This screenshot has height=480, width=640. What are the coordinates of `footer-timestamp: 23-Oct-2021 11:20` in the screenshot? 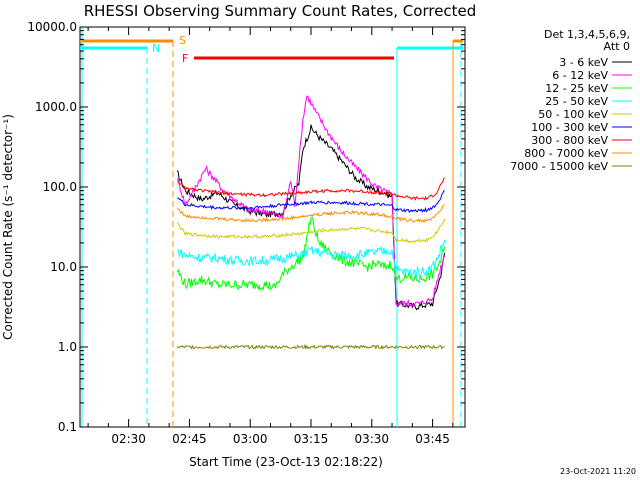 It's located at (598, 471).